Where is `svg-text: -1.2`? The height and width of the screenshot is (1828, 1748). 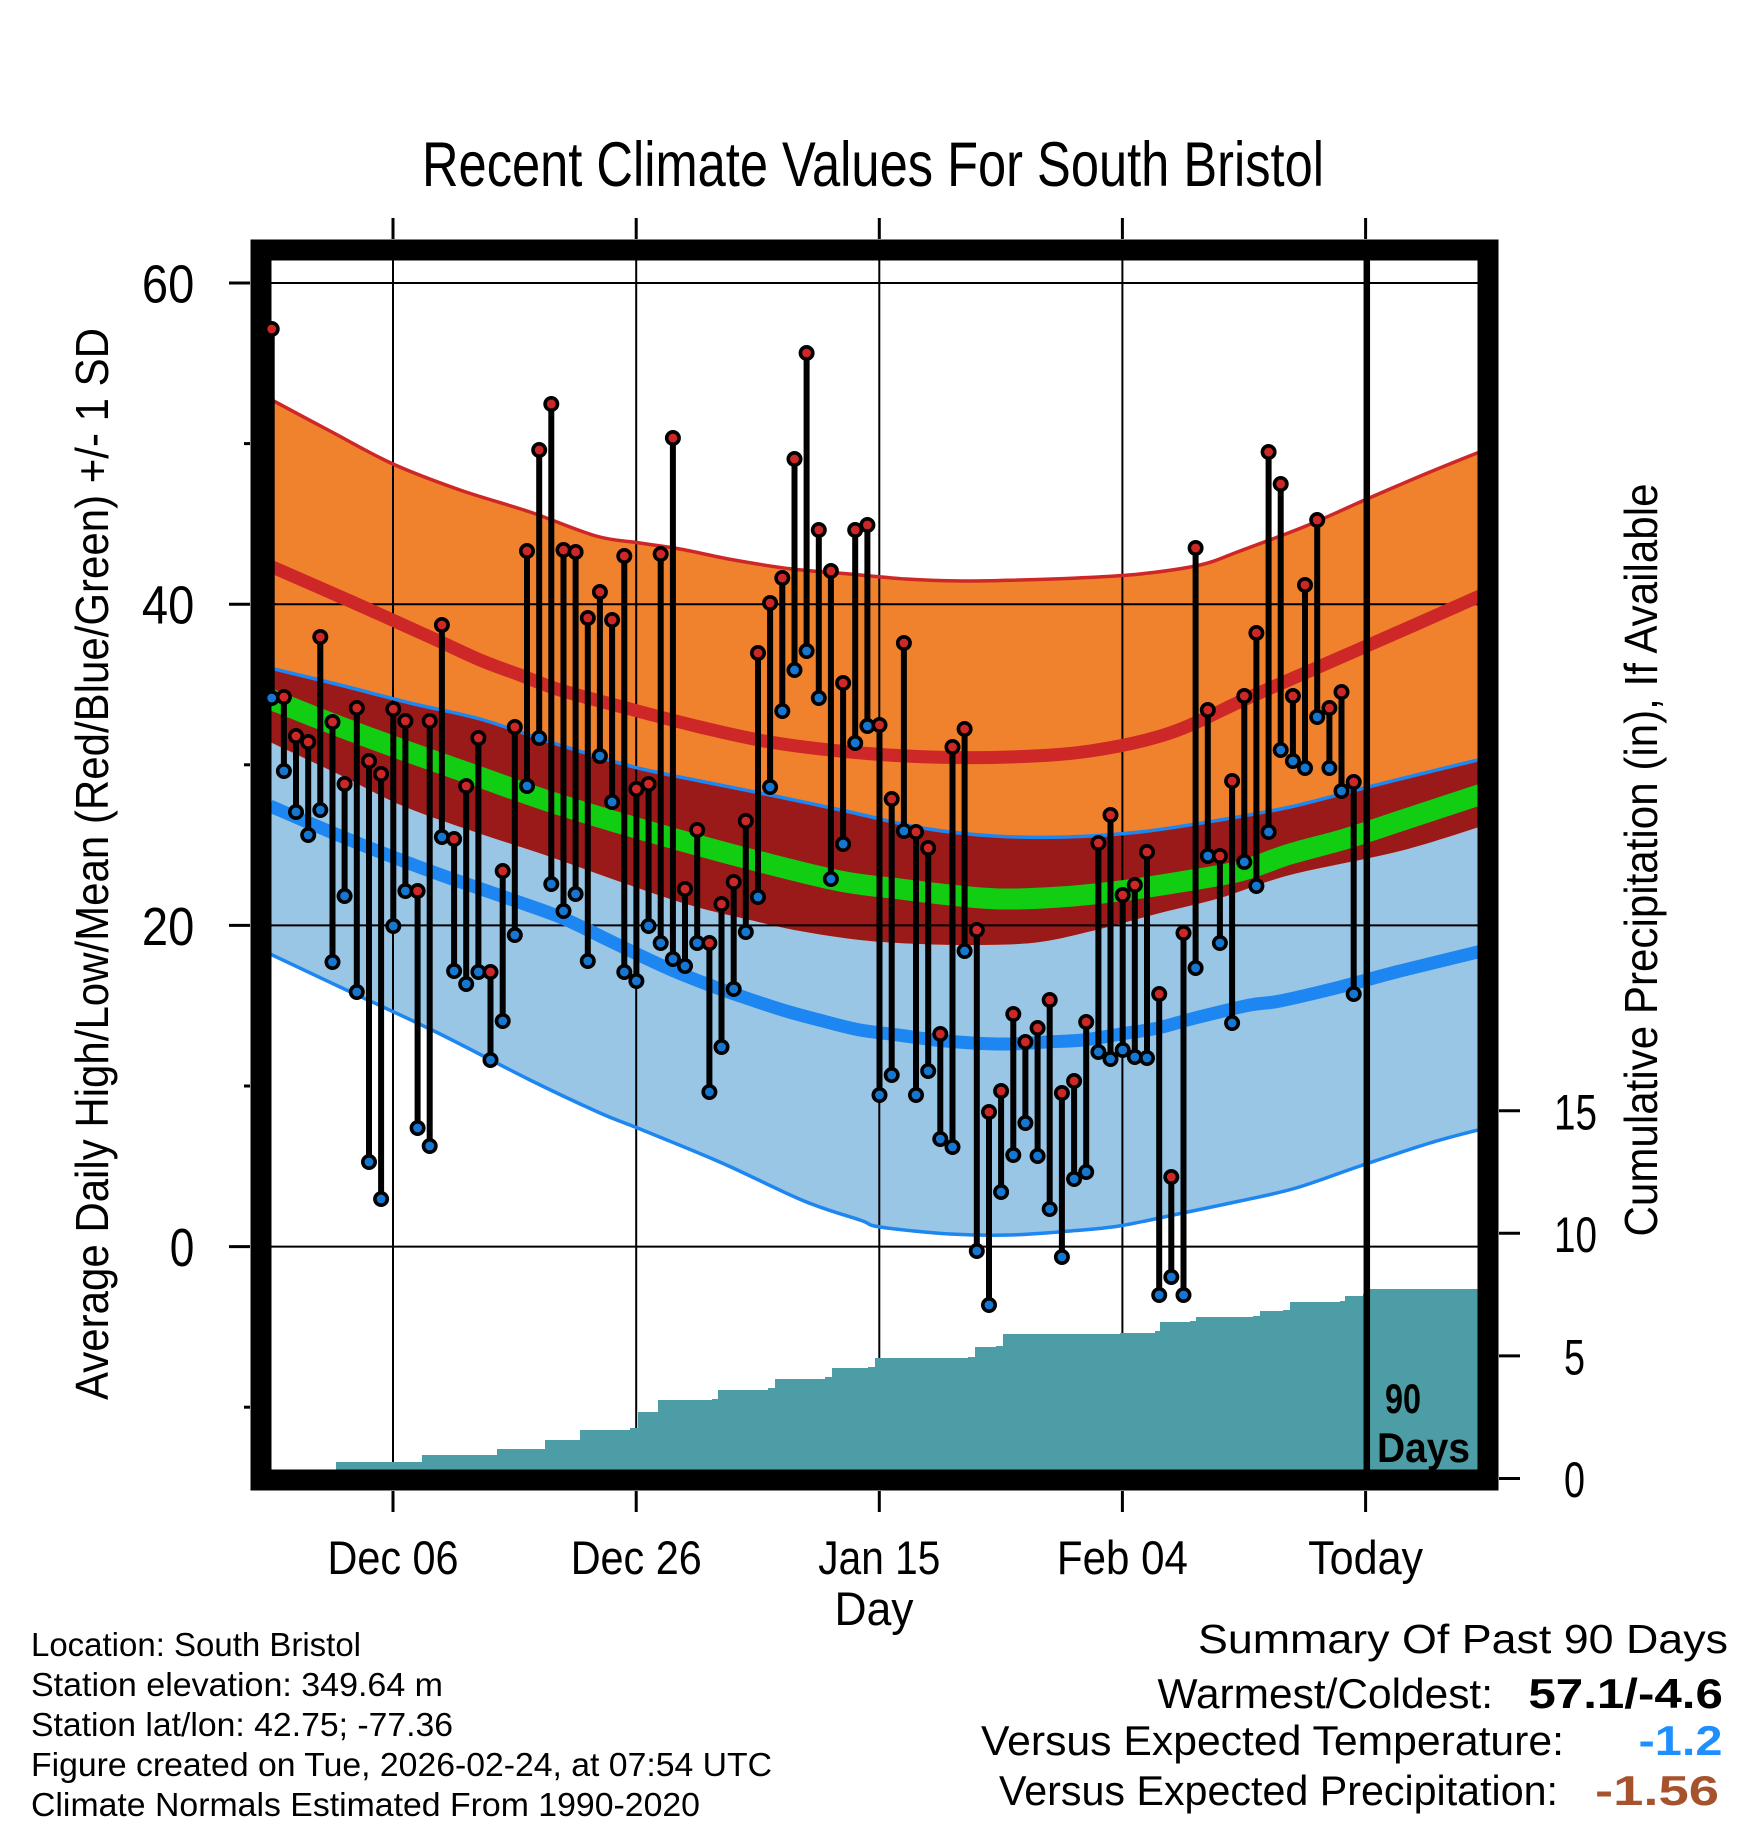
svg-text: -1.2 is located at coordinates (1681, 1740).